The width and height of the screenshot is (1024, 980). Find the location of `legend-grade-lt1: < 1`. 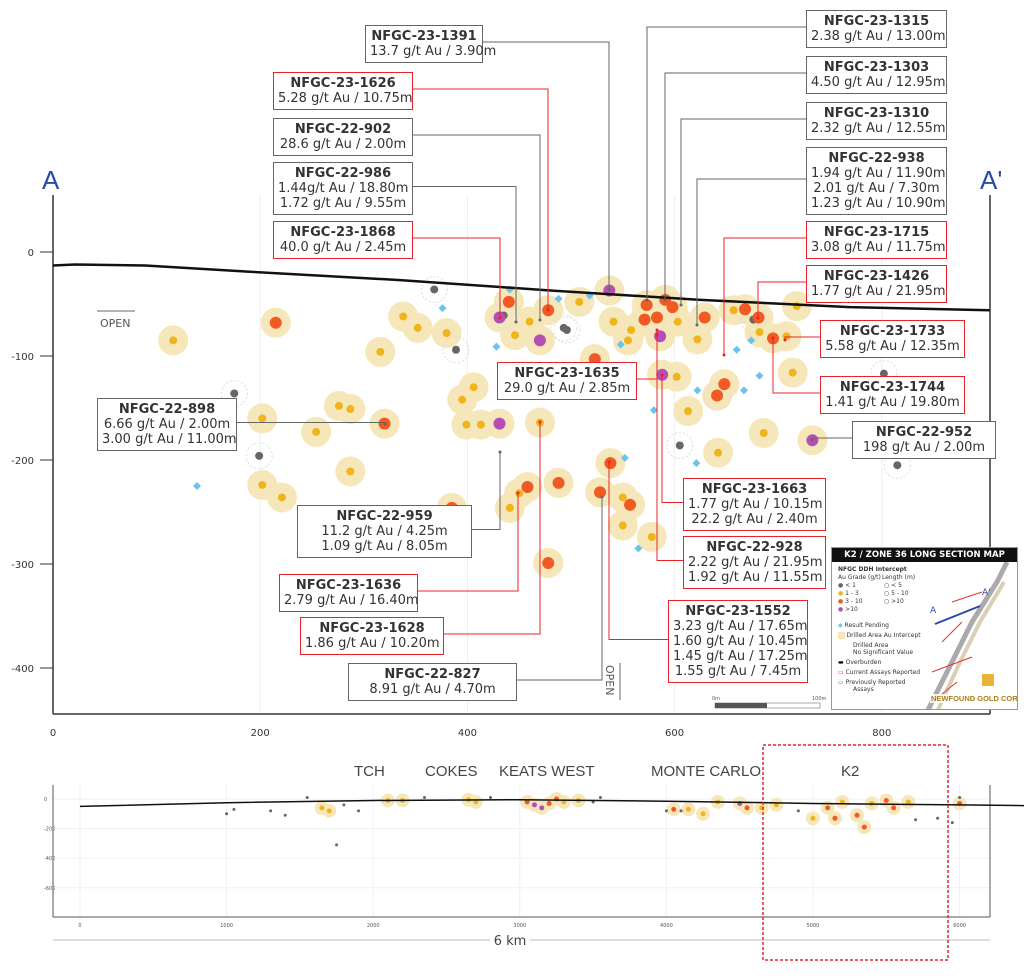

legend-grade-lt1: < 1 is located at coordinates (850, 585).